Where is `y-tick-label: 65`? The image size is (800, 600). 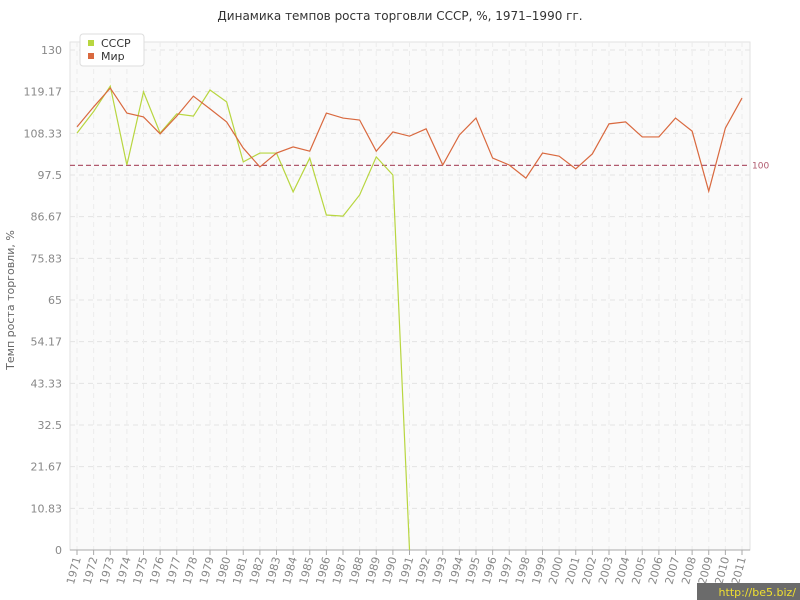
y-tick-label: 65 is located at coordinates (55, 300).